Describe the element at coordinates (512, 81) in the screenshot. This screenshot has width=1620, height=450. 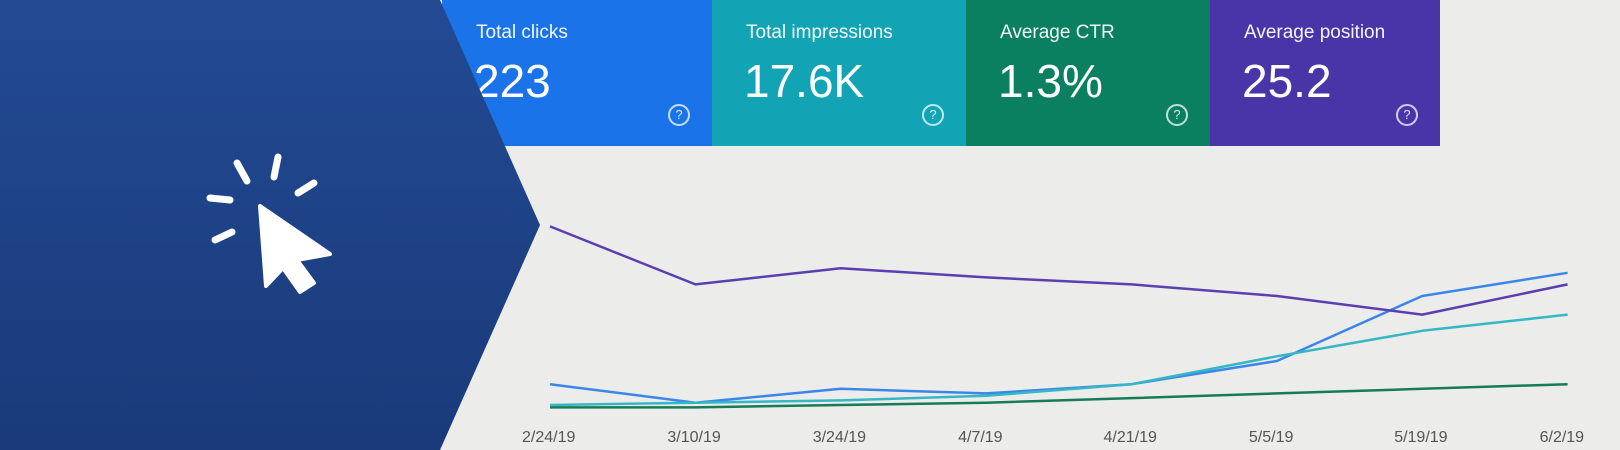
I see `card-value: 223` at that location.